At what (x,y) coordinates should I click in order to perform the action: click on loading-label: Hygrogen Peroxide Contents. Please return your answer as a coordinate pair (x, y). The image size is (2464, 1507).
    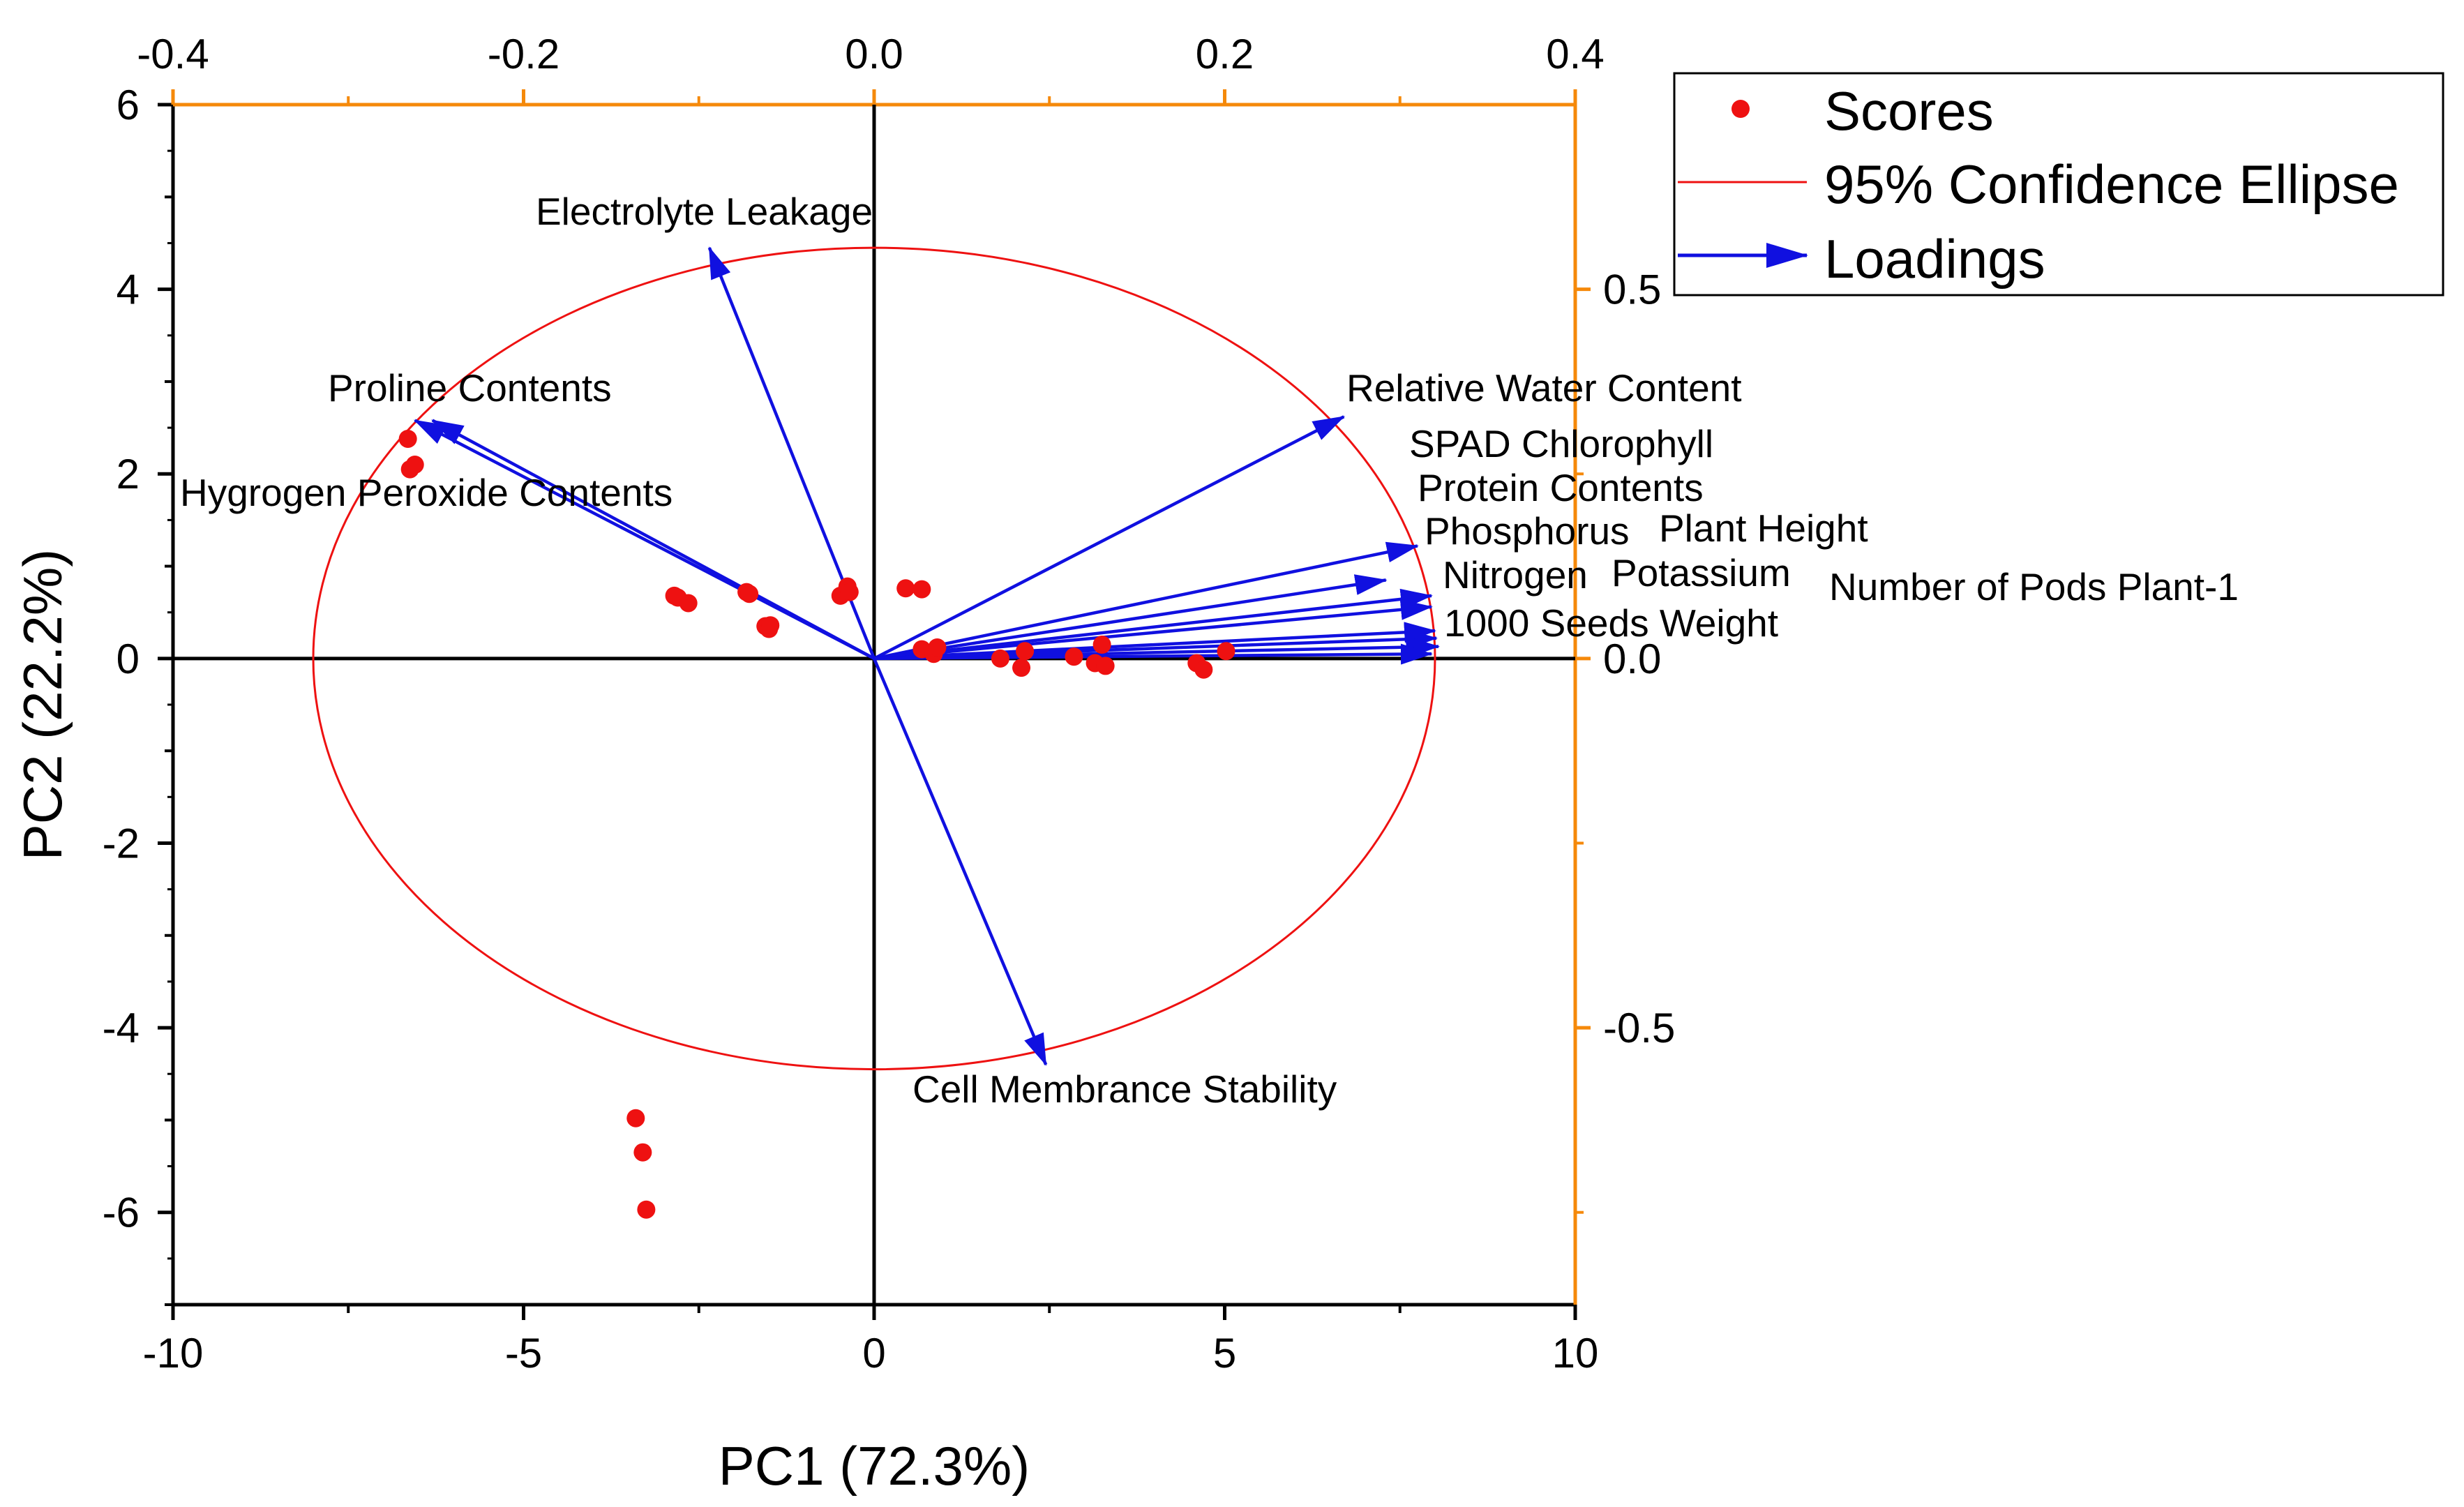
    Looking at the image, I should click on (427, 492).